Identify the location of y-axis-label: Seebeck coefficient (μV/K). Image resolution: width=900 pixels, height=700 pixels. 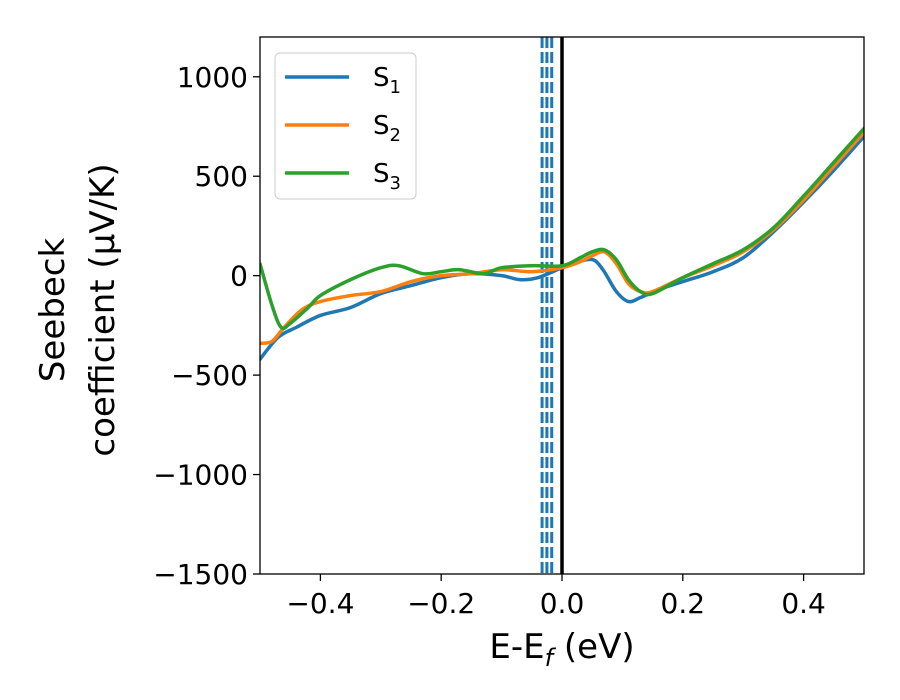
(78, 309).